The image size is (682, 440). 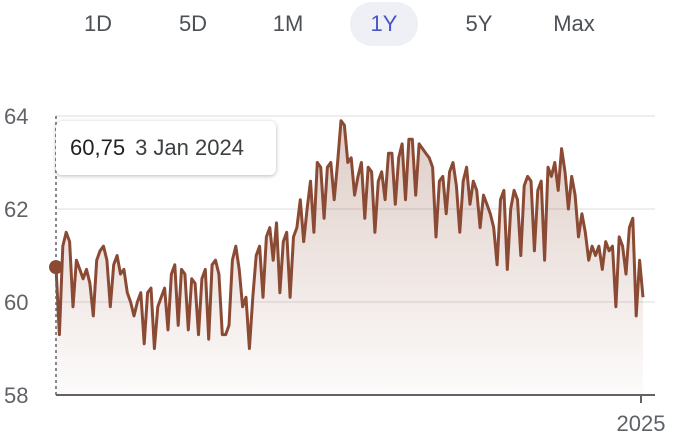 I want to click on range-tab-max: Max, so click(x=574, y=23).